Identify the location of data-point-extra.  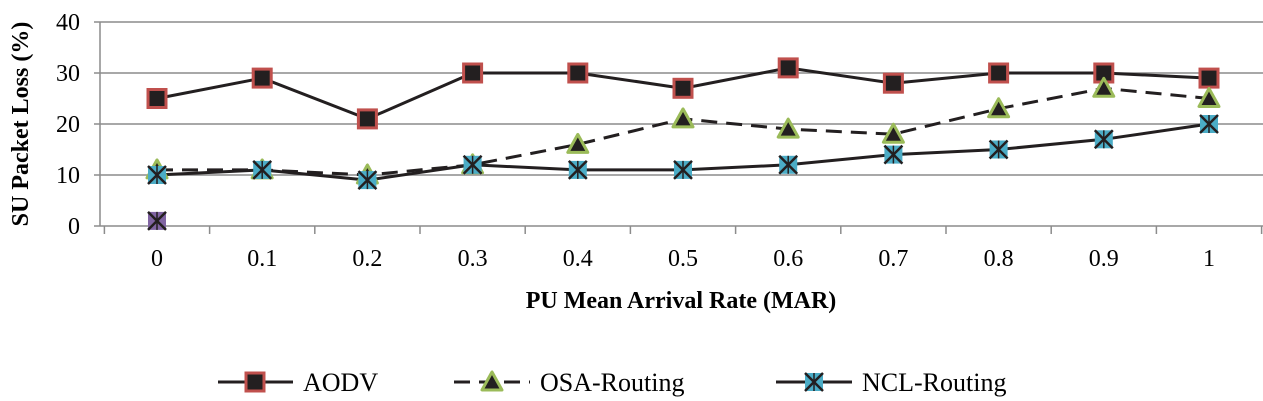
(157, 221).